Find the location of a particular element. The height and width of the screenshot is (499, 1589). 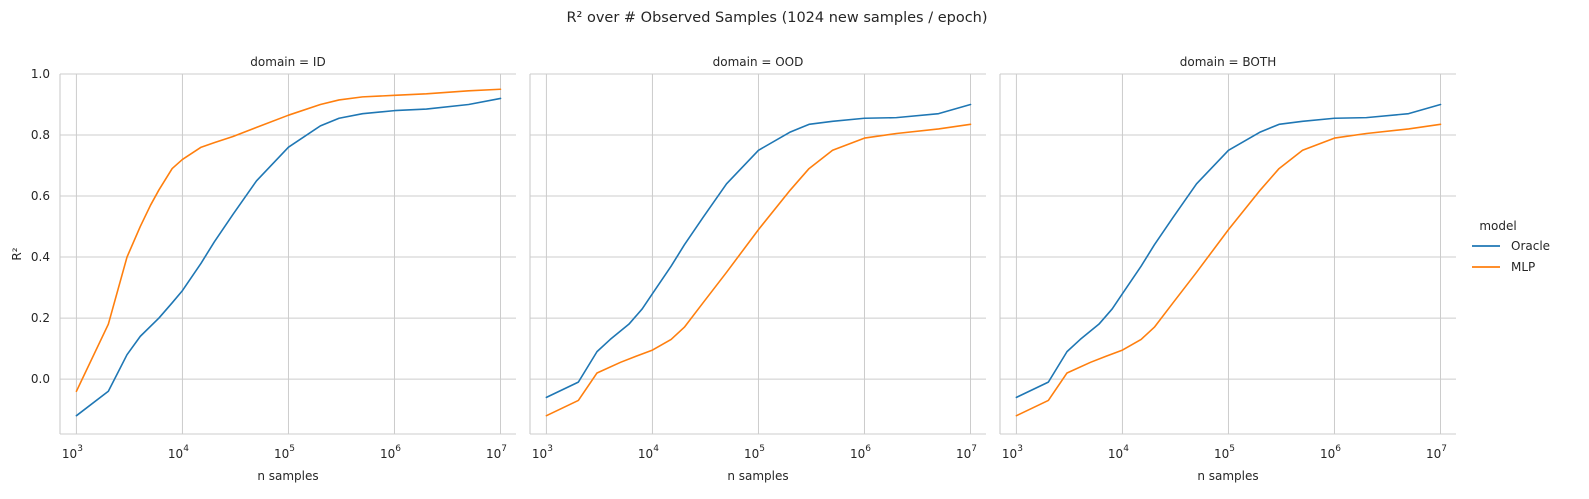

panel-title: domain = OOD is located at coordinates (758, 62).